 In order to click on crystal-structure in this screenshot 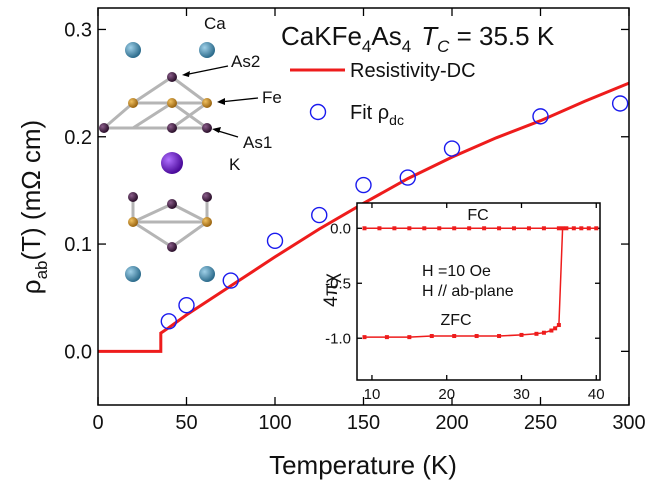, I will do `click(179, 162)`.